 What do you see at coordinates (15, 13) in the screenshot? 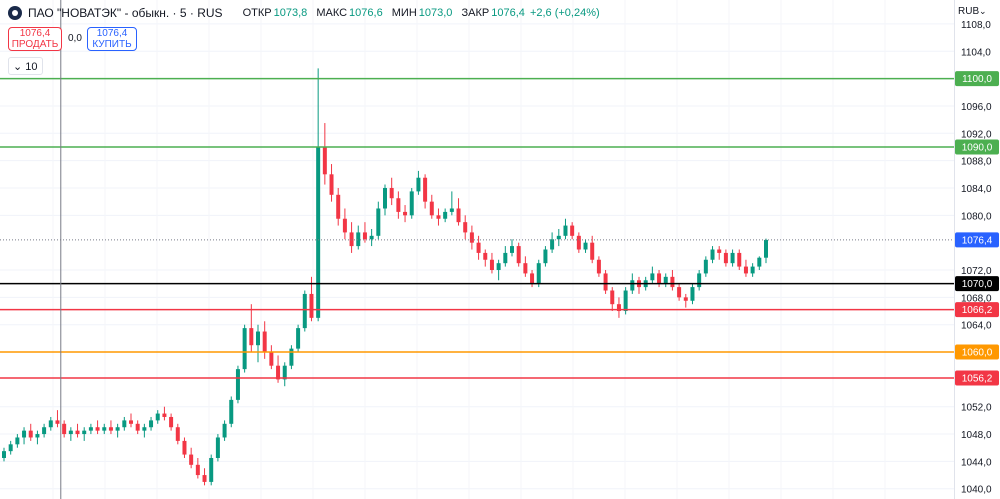
I see `company-logo-icon` at bounding box center [15, 13].